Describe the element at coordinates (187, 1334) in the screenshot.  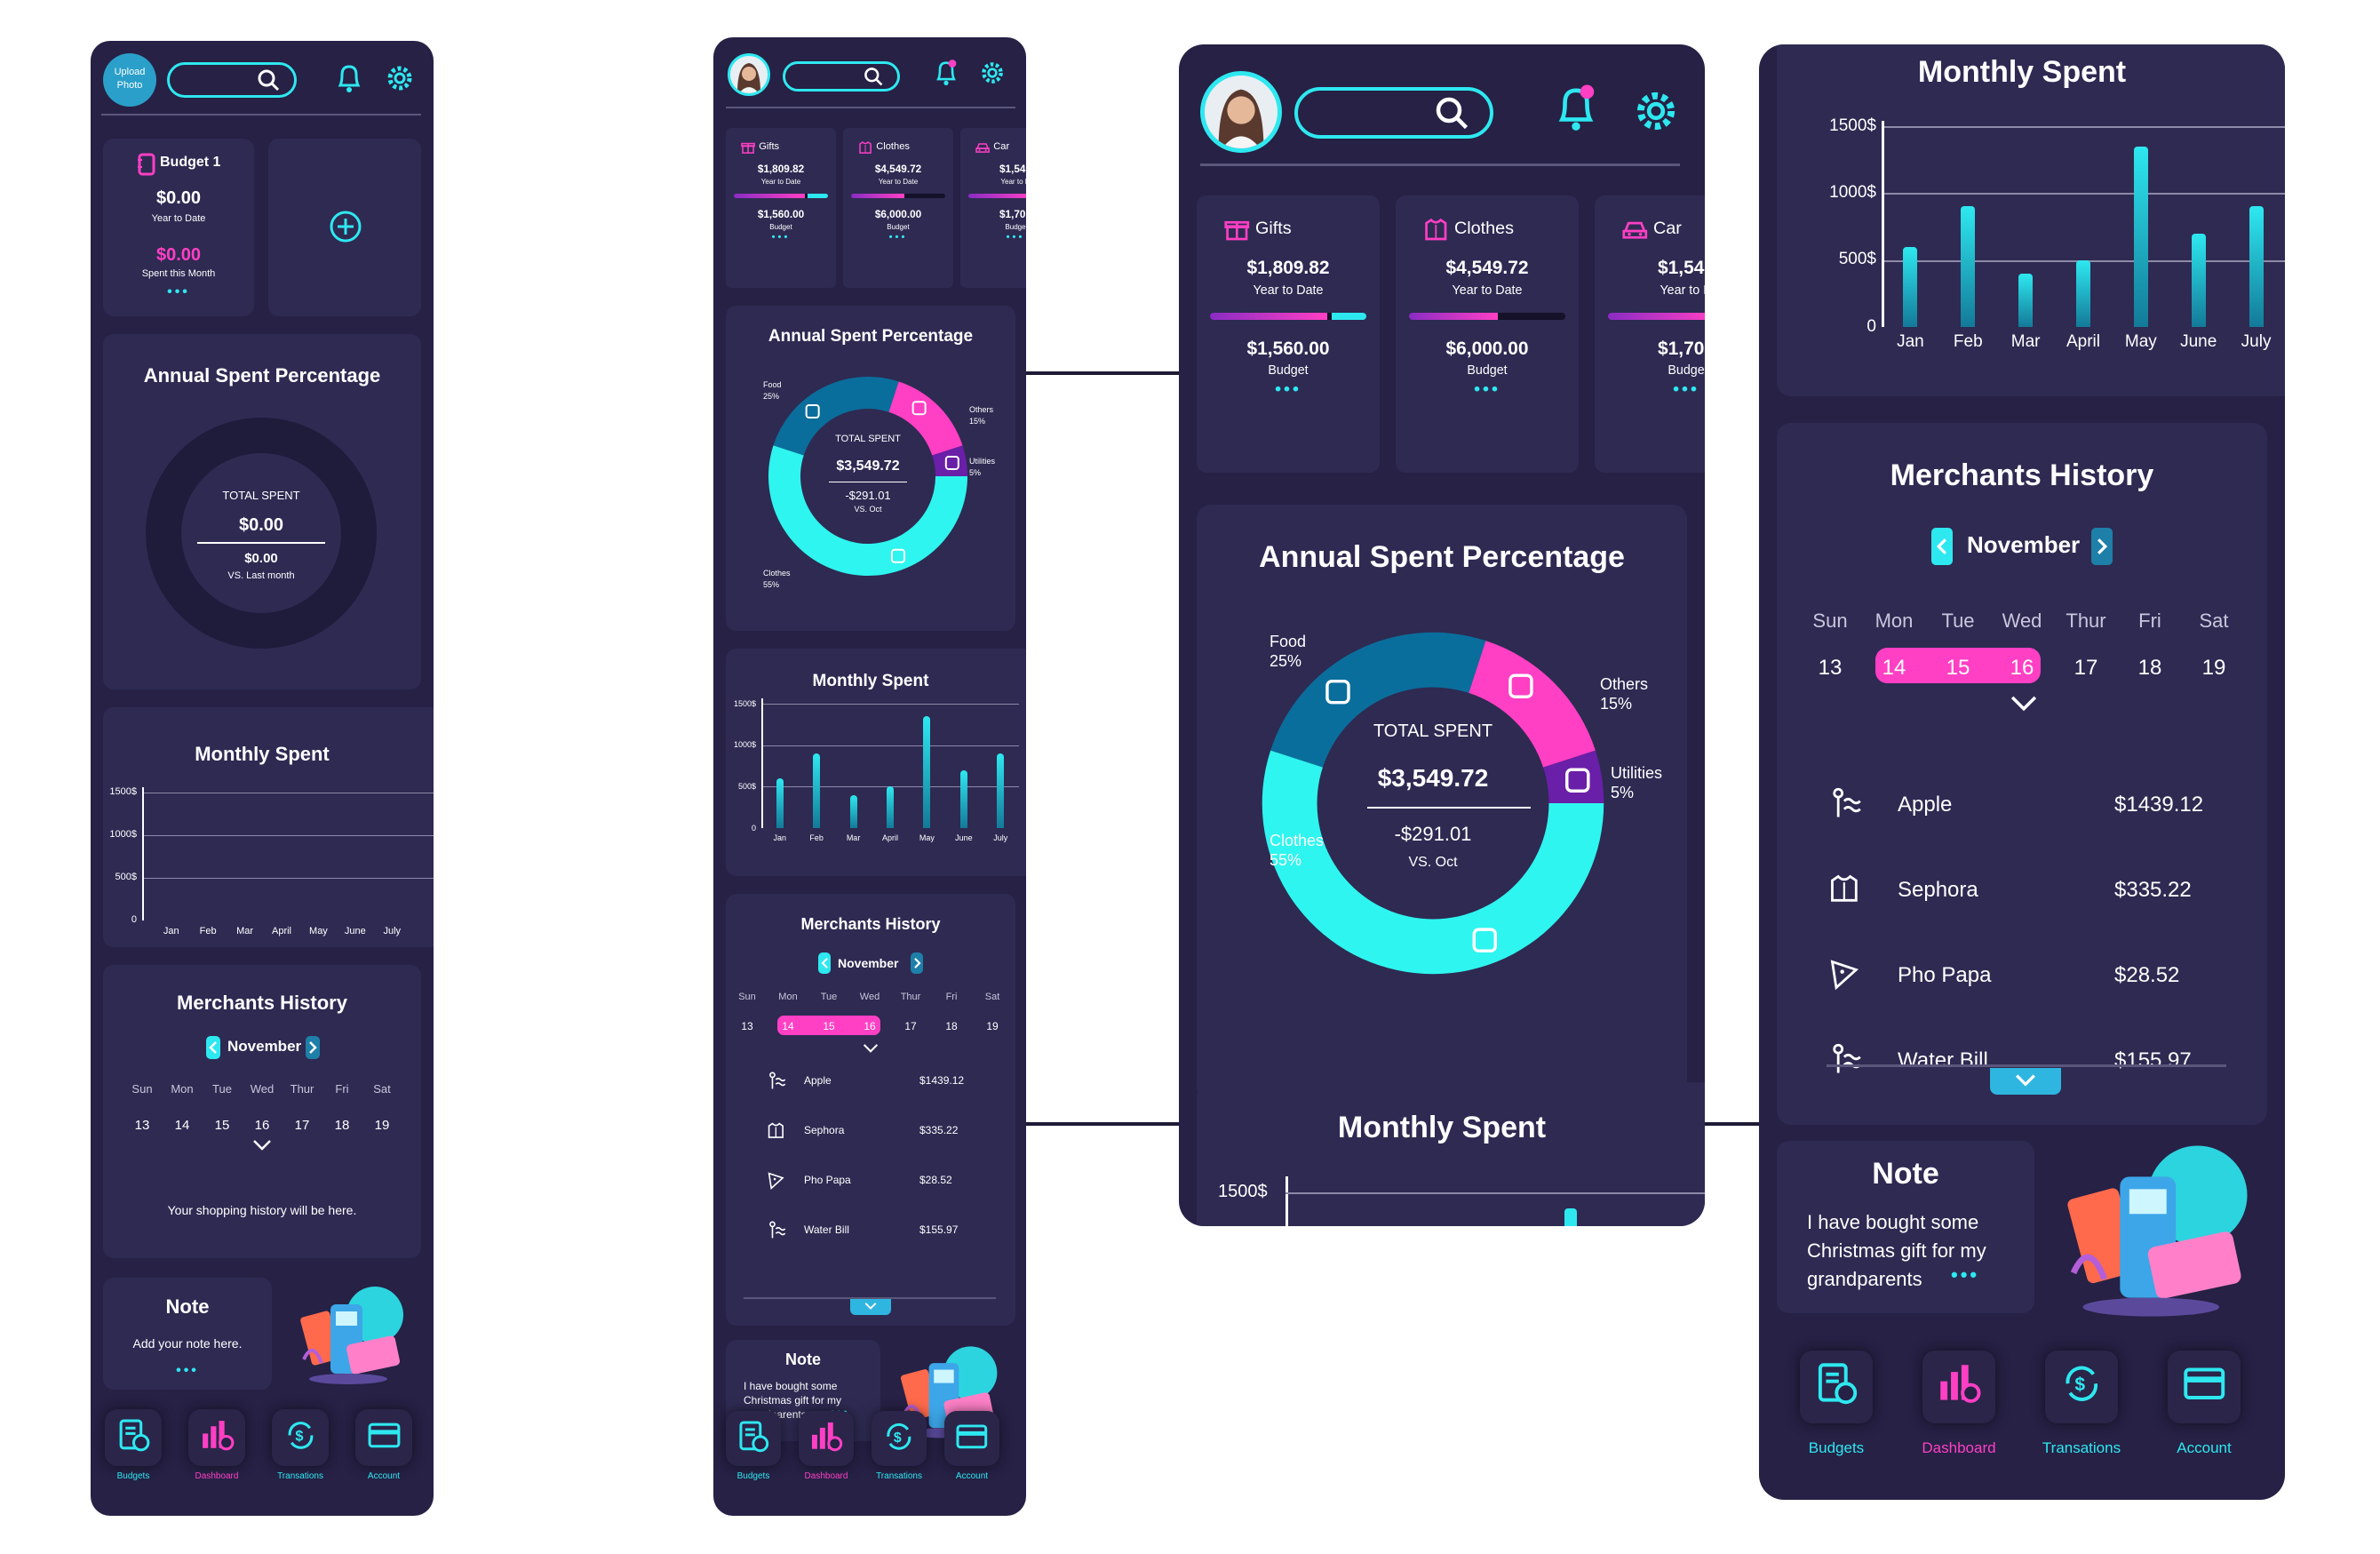
I see `note-card: Note Add your note here. •••` at that location.